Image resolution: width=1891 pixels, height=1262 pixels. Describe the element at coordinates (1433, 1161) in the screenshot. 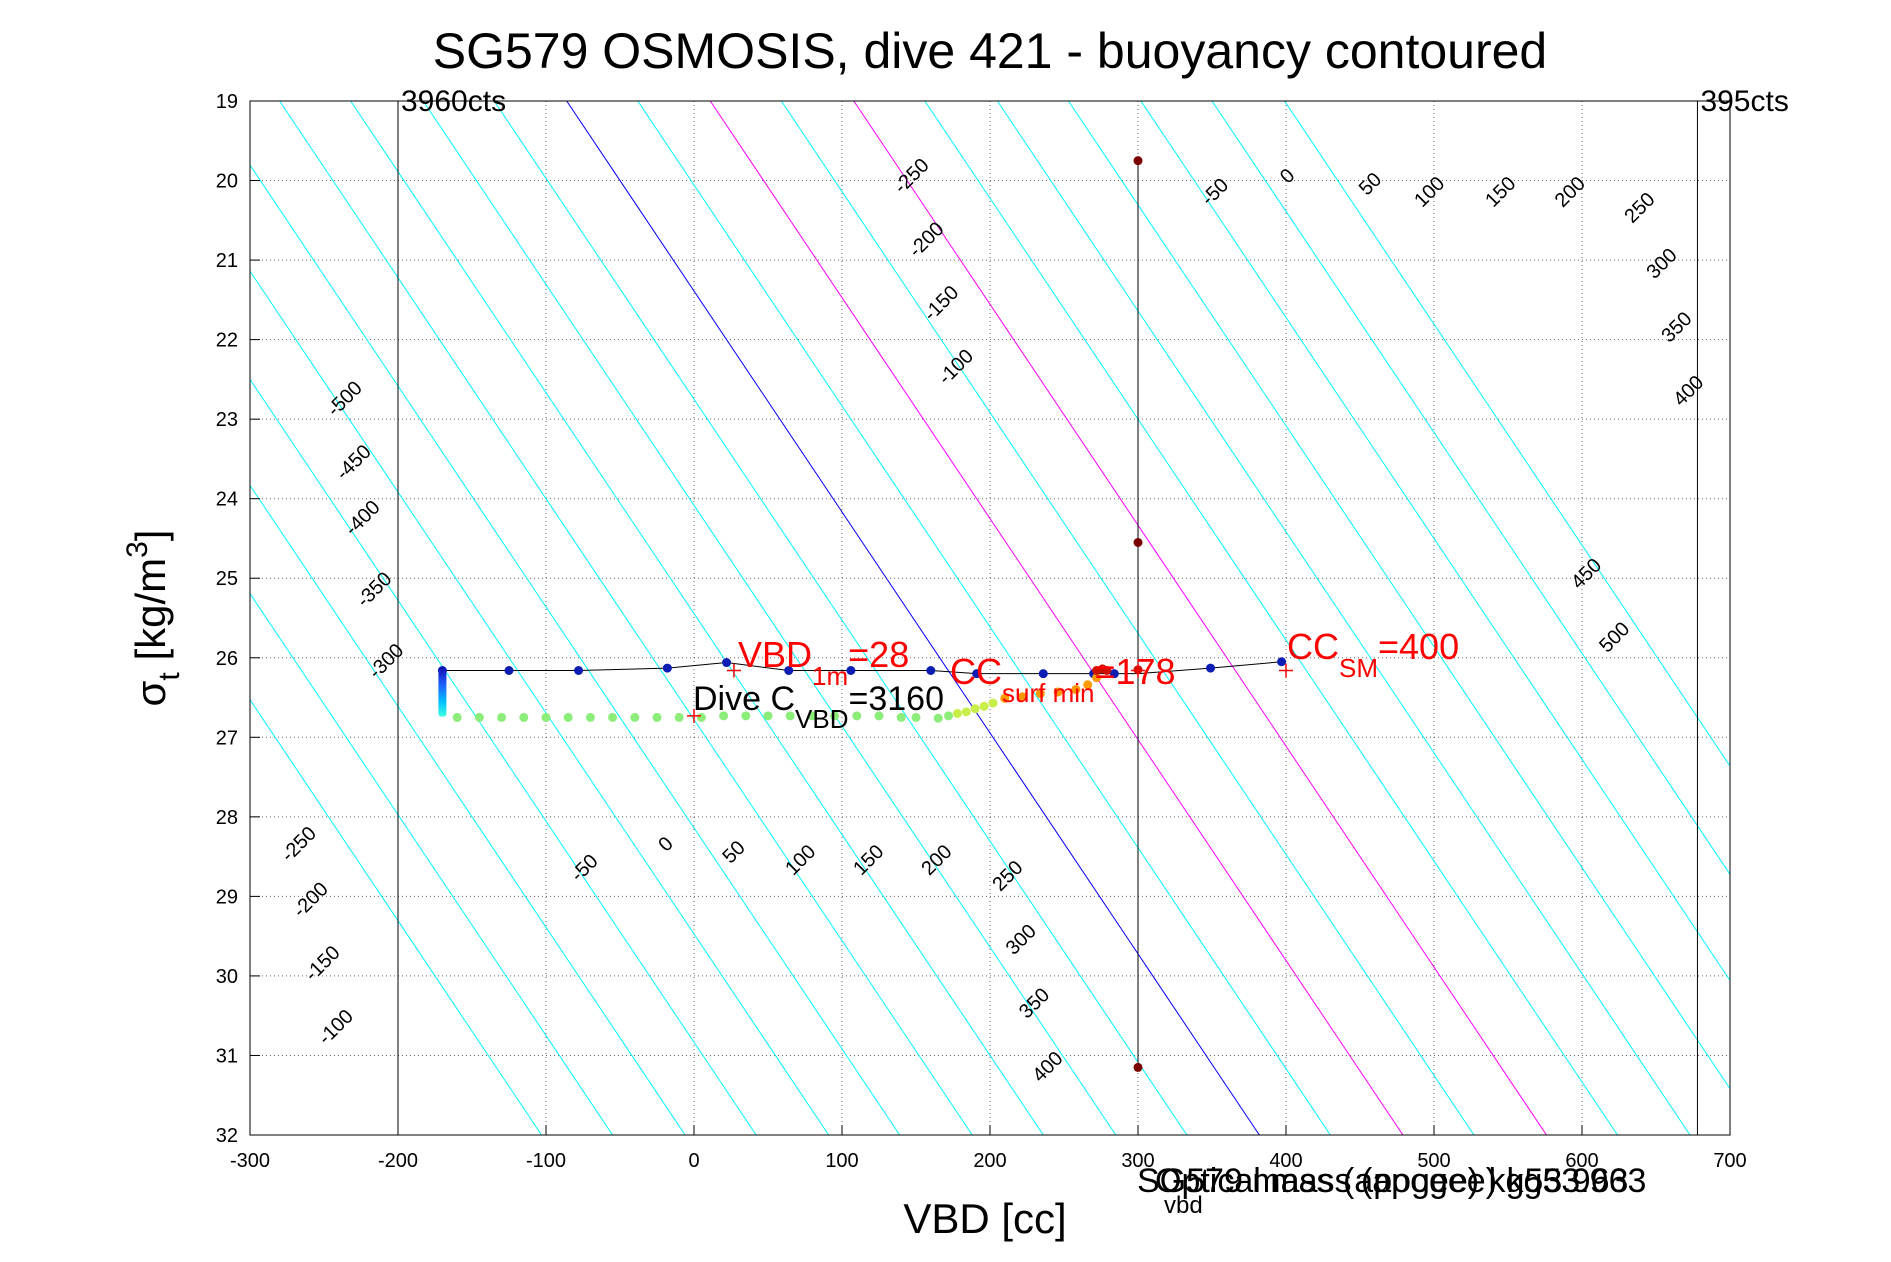

I see `x-tick-label: 500` at that location.